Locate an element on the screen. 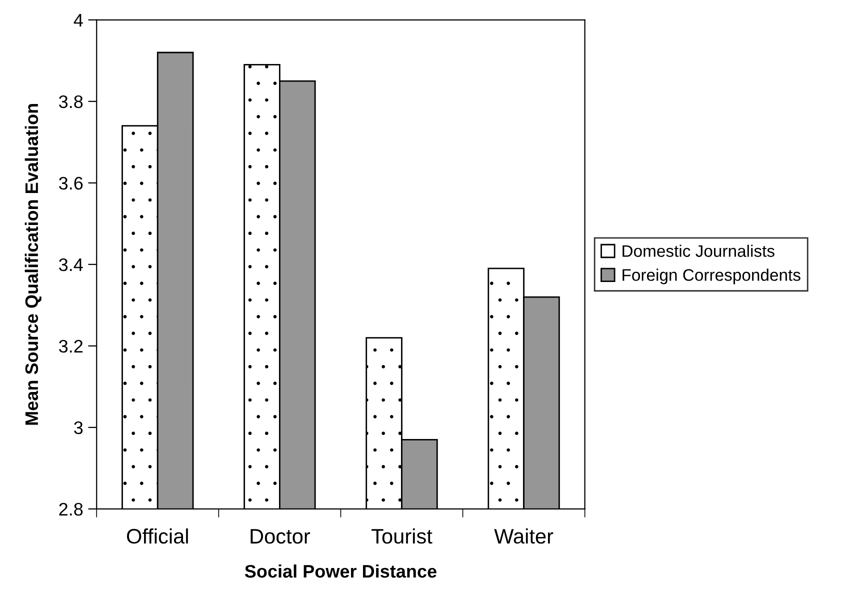 The image size is (855, 603). y-tick-label: 2.8 is located at coordinates (71, 509).